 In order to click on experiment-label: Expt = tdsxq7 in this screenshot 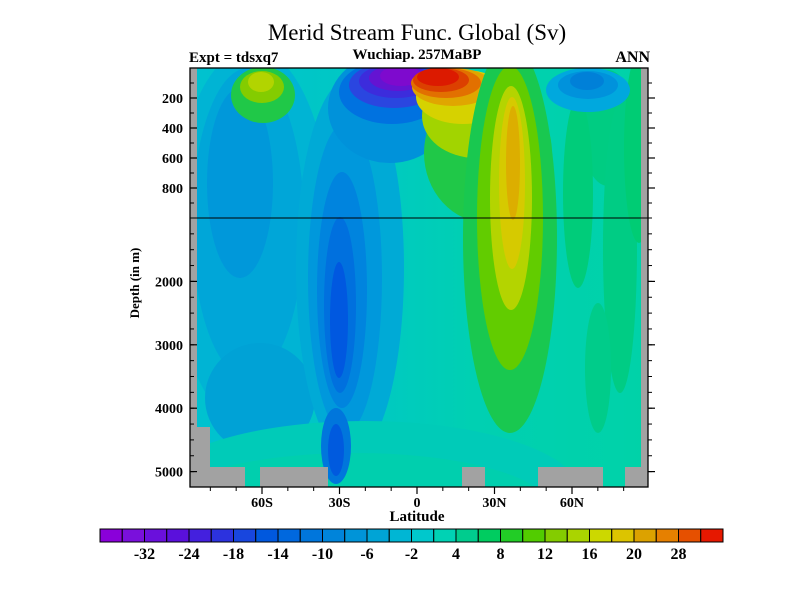, I will do `click(234, 58)`.